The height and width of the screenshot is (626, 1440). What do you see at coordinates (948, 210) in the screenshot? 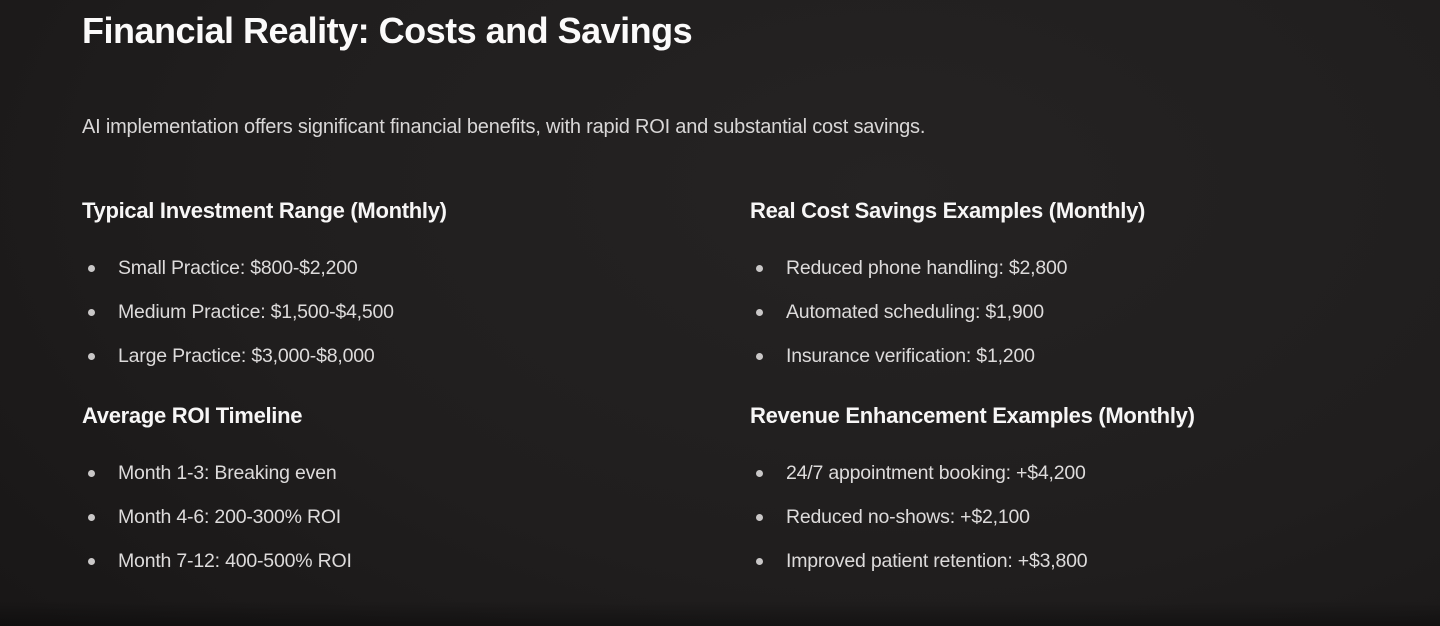
I see `section-heading-cost-savings: Real Cost Savings Examples (Monthly)` at bounding box center [948, 210].